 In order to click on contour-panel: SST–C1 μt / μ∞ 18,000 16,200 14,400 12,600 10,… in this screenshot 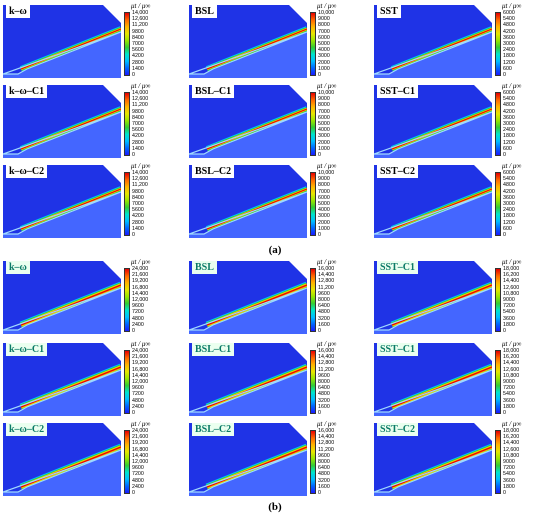, I will do `click(454, 297)`.